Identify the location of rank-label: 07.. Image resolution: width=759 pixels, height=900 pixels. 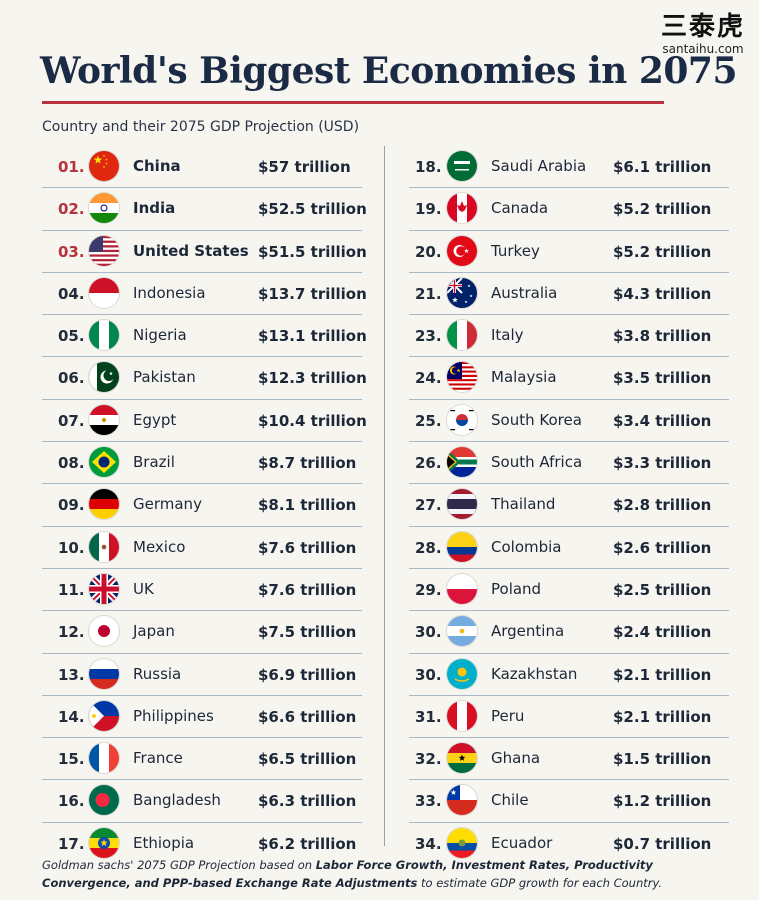
(71, 420).